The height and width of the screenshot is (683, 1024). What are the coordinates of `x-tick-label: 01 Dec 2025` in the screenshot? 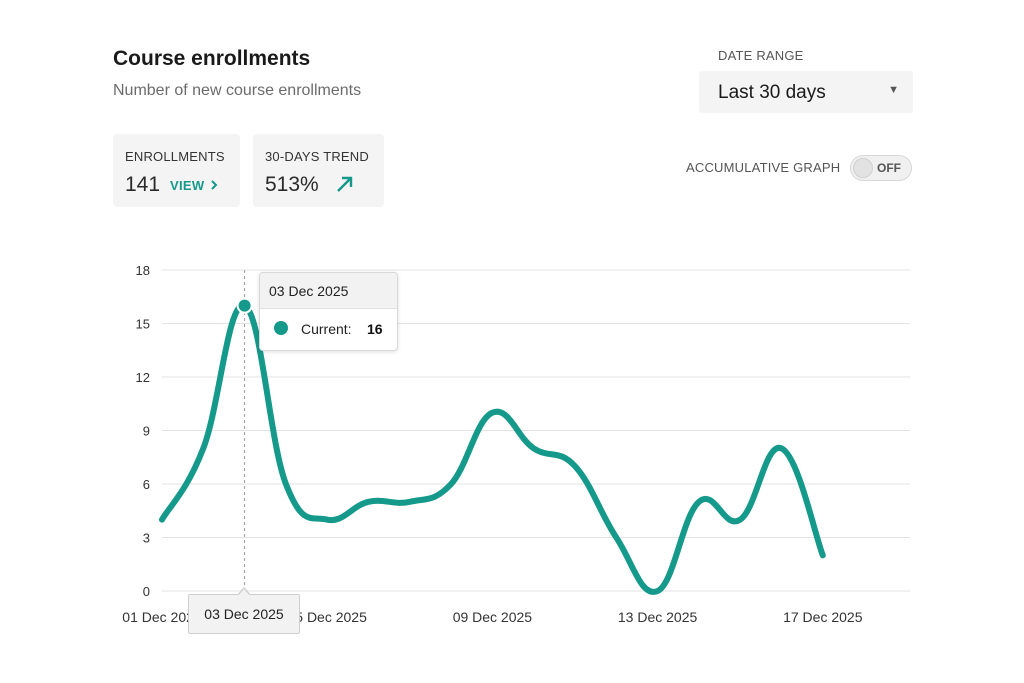 It's located at (162, 617).